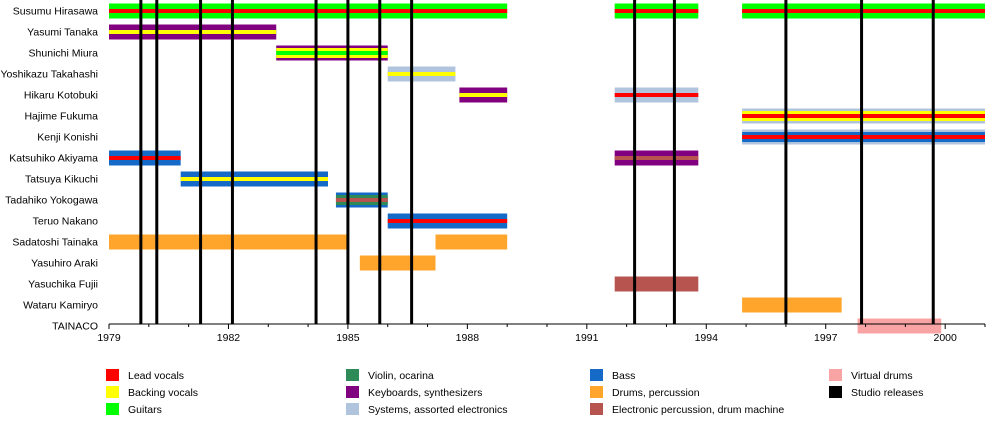 This screenshot has height=444, width=999. Describe the element at coordinates (63, 285) in the screenshot. I see `member-name: Yasuchika Fujii` at that location.